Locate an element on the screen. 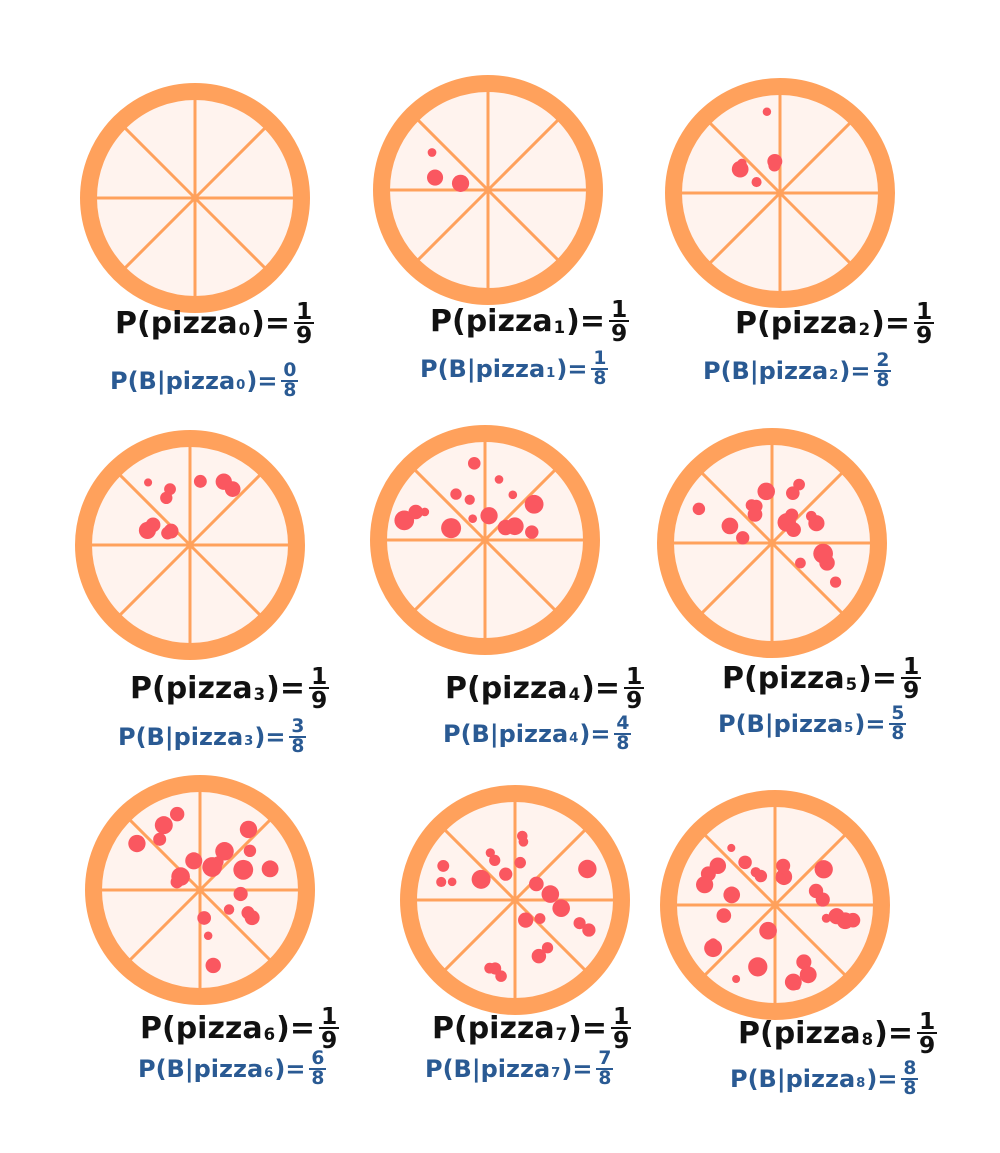  pizza-index: 2 is located at coordinates (834, 375).